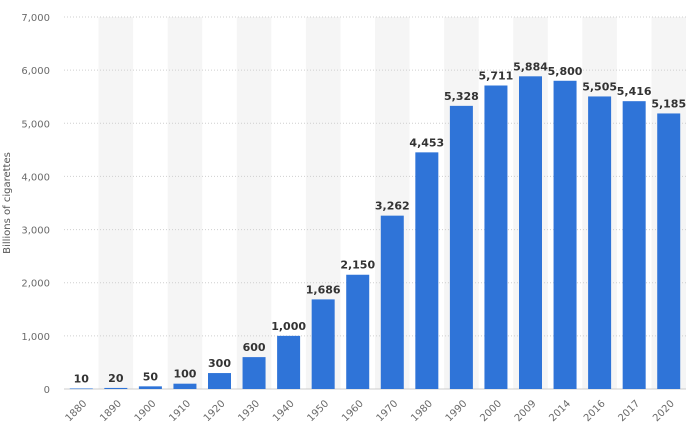  I want to click on x-tick-label: 1970, so click(388, 411).